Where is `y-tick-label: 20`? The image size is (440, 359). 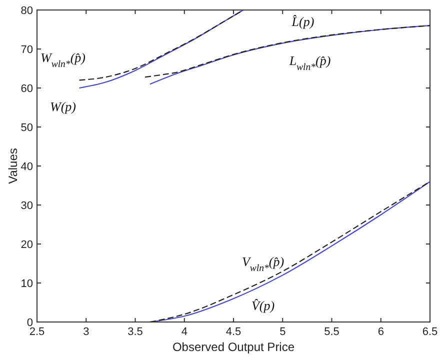
y-tick-label: 20 is located at coordinates (26, 245).